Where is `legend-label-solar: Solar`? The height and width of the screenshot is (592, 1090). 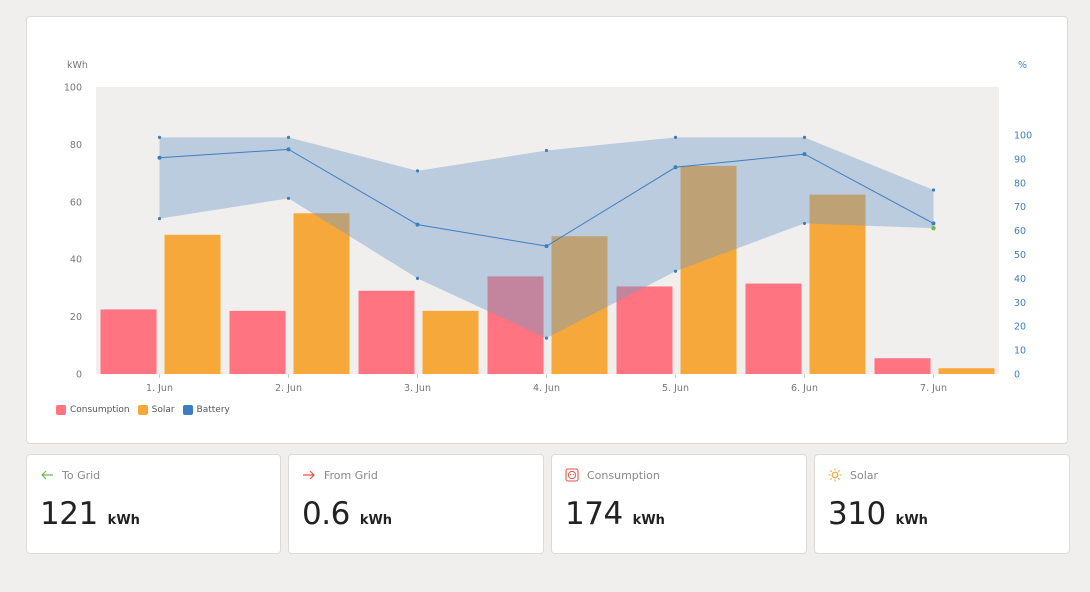 legend-label-solar: Solar is located at coordinates (163, 410).